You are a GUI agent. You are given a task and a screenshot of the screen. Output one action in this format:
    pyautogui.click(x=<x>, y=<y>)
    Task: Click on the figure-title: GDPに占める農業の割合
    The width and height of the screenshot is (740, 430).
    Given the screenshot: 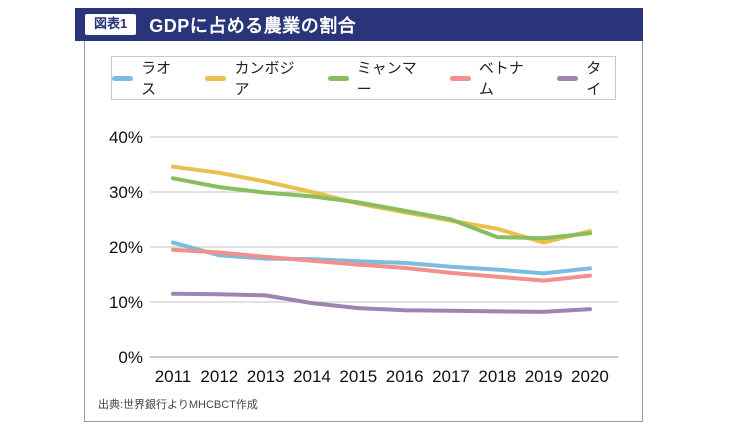 What is the action you would take?
    pyautogui.click(x=253, y=25)
    